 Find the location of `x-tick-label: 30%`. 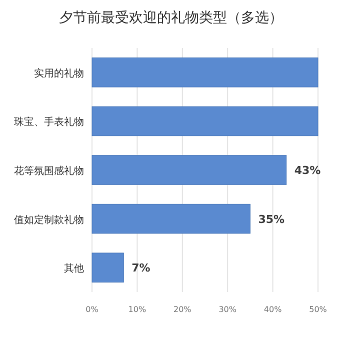

x-tick-label: 30% is located at coordinates (227, 309).